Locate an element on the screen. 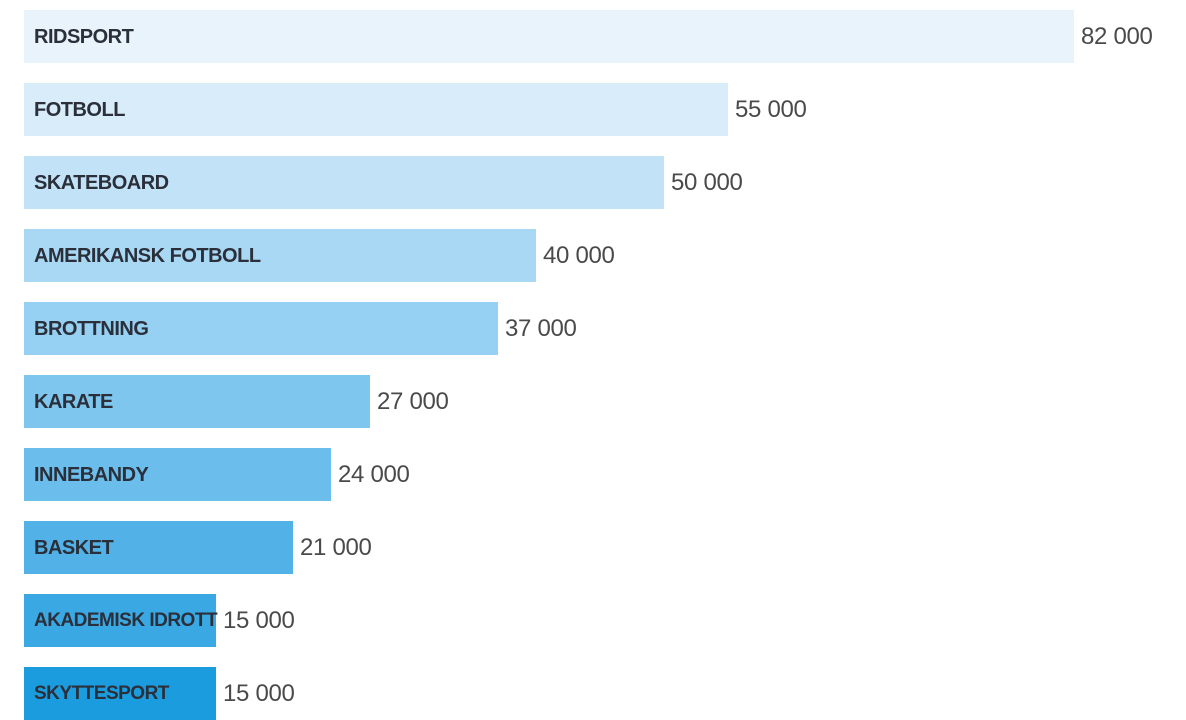 This screenshot has width=1186, height=720. bar-value-label: 55 000 is located at coordinates (771, 109).